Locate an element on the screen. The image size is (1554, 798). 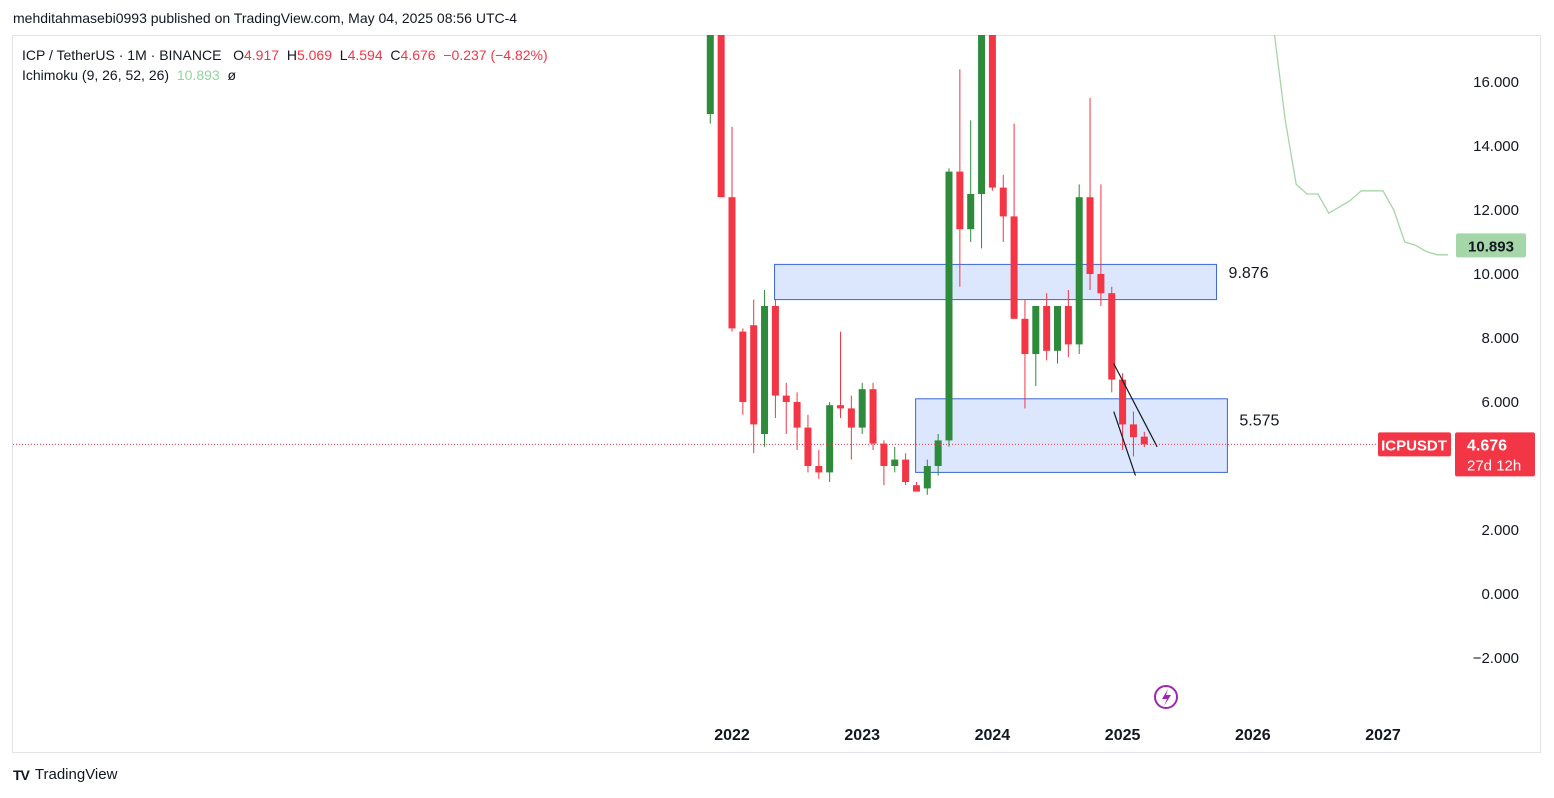
symbol-badge is located at coordinates (1414, 444).